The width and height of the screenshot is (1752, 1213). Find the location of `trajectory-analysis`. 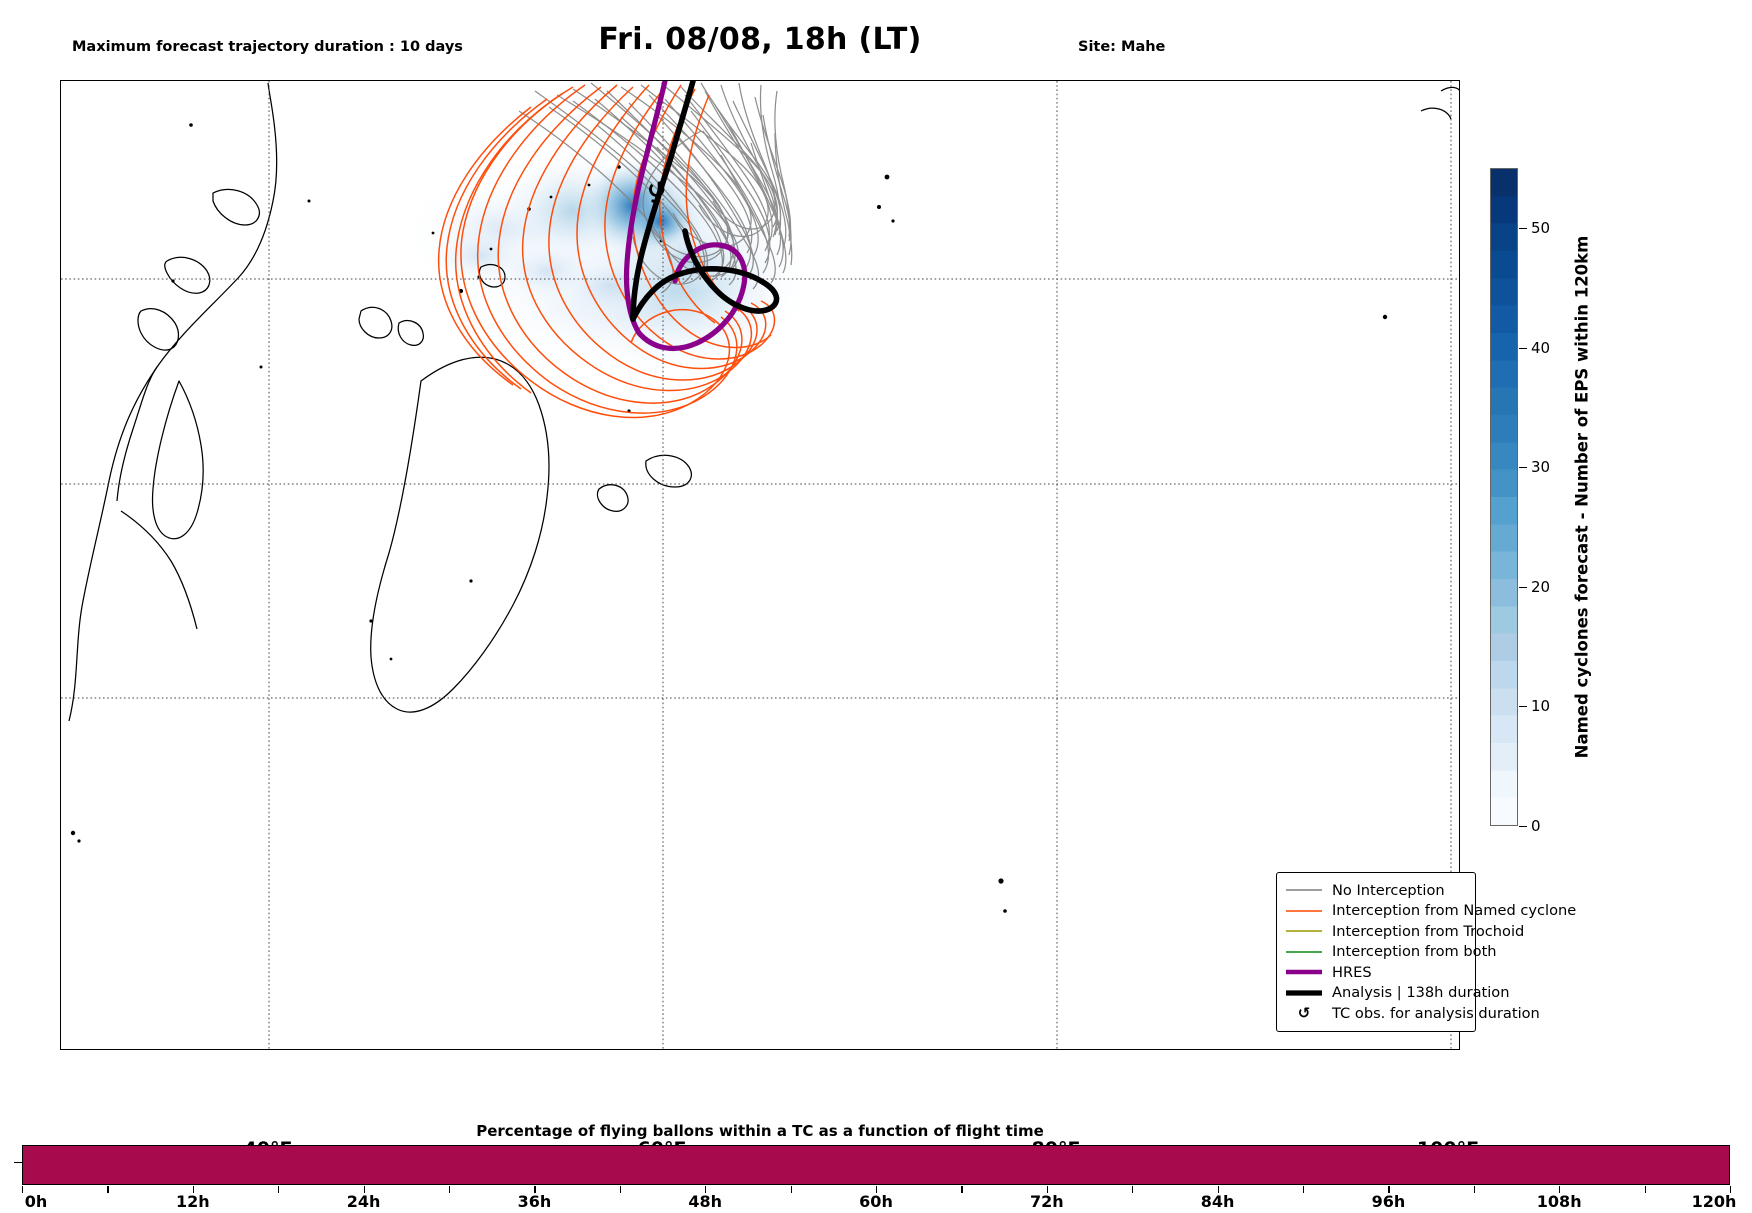

trajectory-analysis is located at coordinates (705, 201).